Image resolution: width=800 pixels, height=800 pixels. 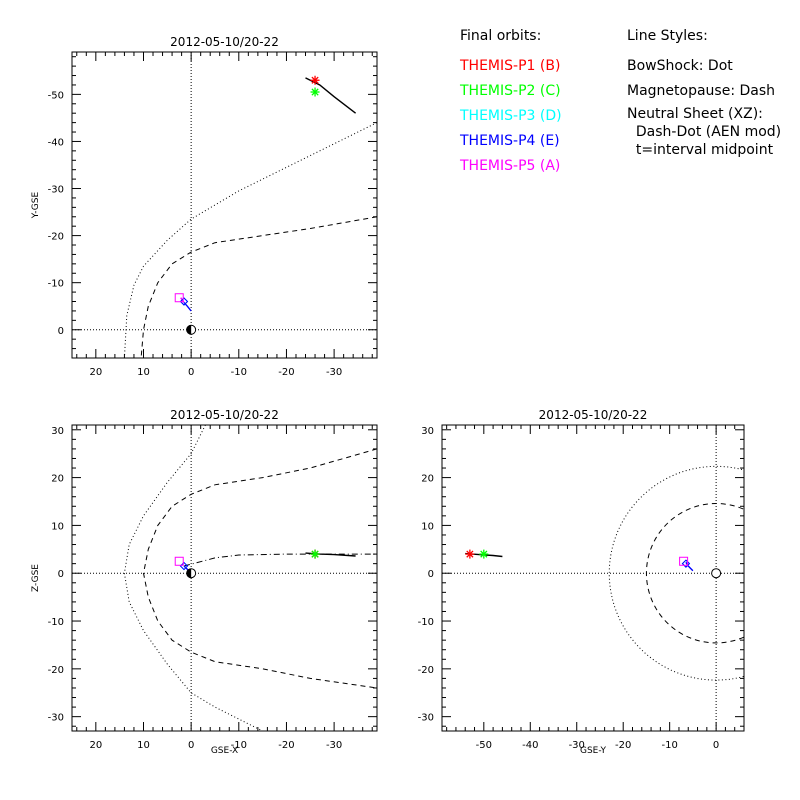 What do you see at coordinates (700, 150) in the screenshot?
I see `legend-style-midpoint: t=interval midpoint` at bounding box center [700, 150].